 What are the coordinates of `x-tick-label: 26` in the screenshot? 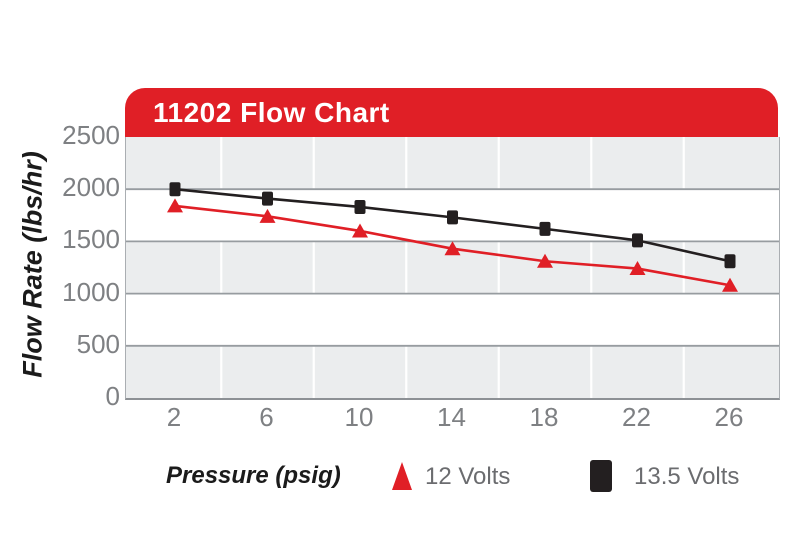 It's located at (729, 417).